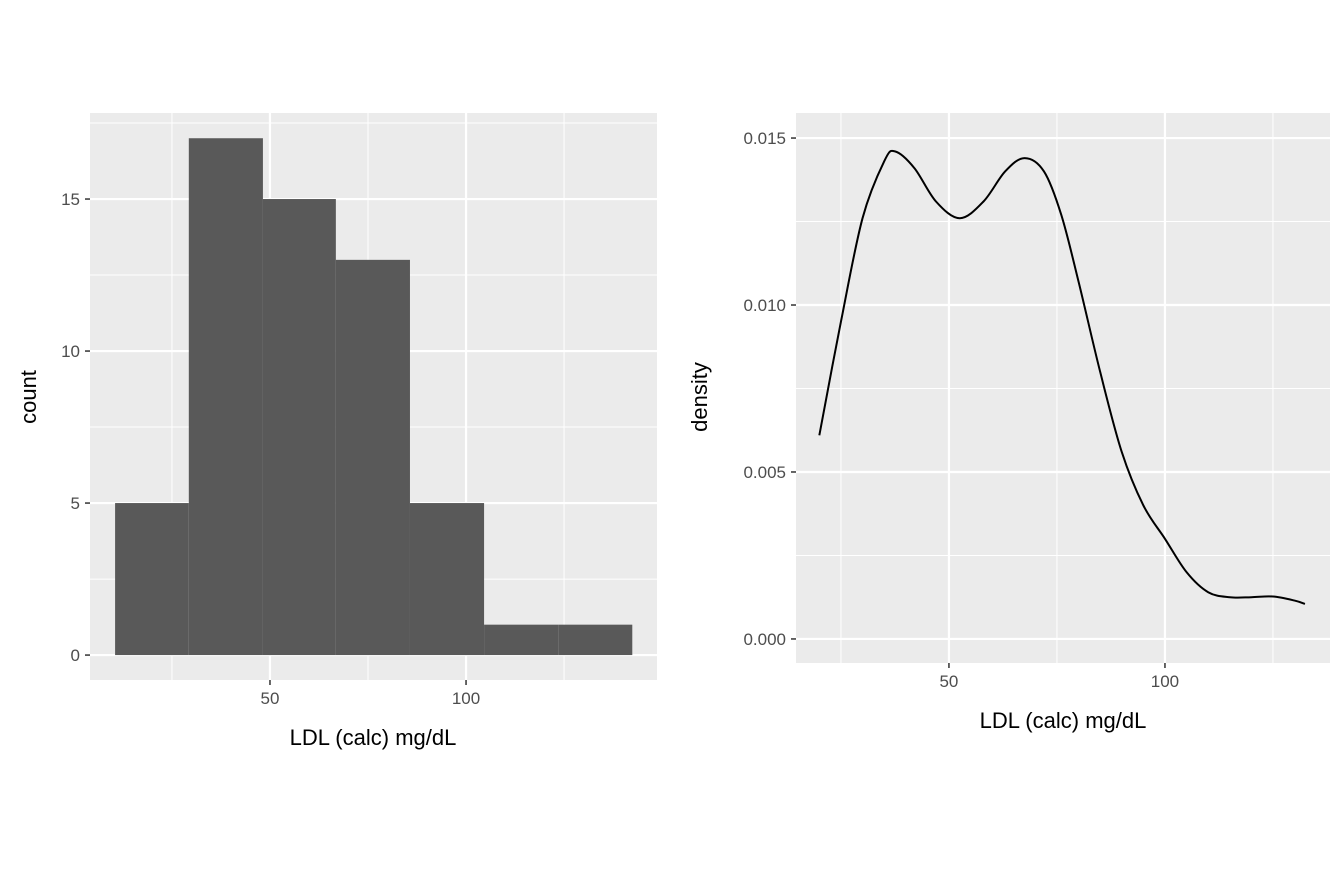 The width and height of the screenshot is (1344, 869). What do you see at coordinates (699, 397) in the screenshot?
I see `density-y-axis-title: density` at bounding box center [699, 397].